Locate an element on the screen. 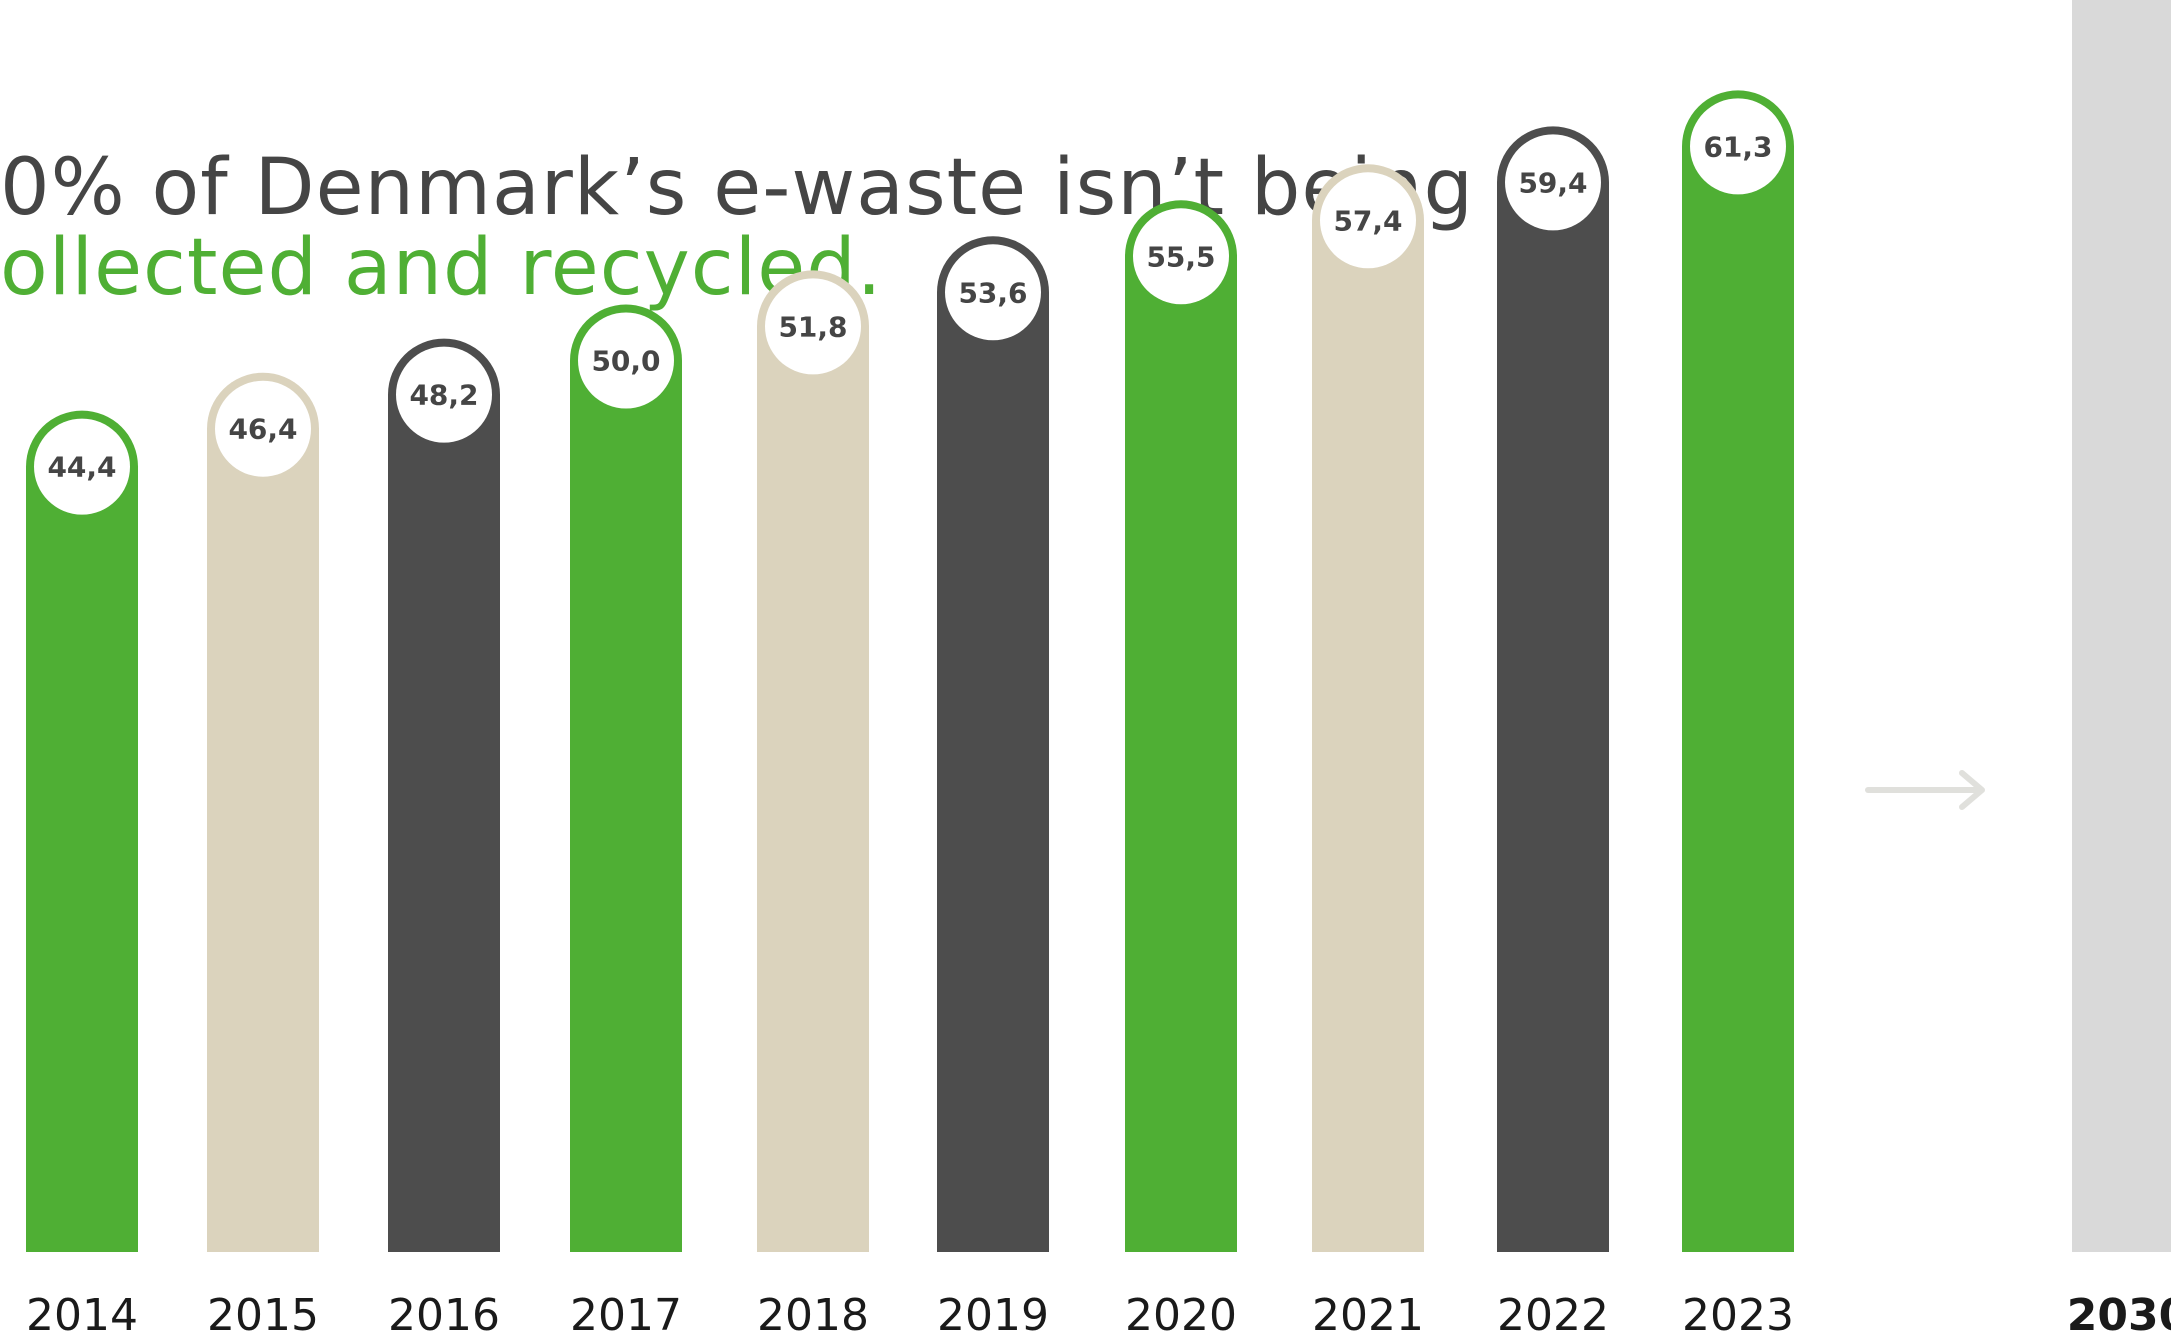 The image size is (2171, 1338). bar-group-2015: 46,4 2015 is located at coordinates (263, 855).